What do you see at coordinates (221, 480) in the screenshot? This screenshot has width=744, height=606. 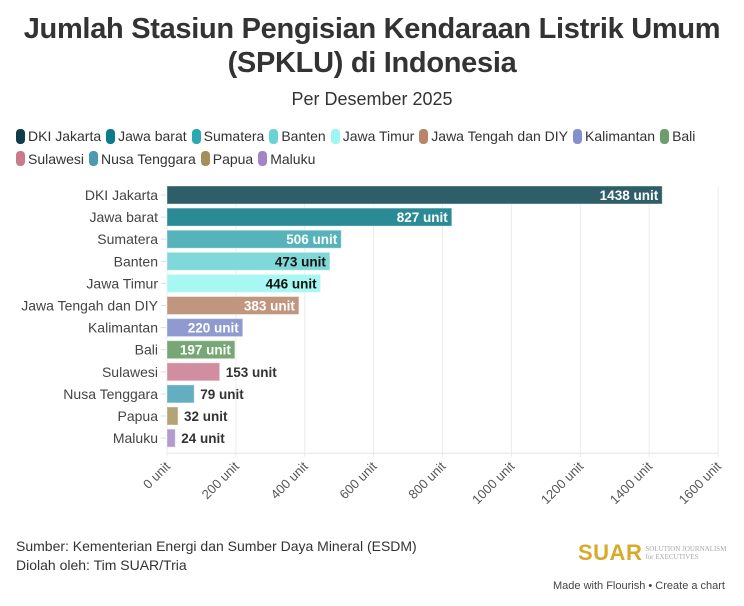 I see `x-tick-label: 200 unit` at bounding box center [221, 480].